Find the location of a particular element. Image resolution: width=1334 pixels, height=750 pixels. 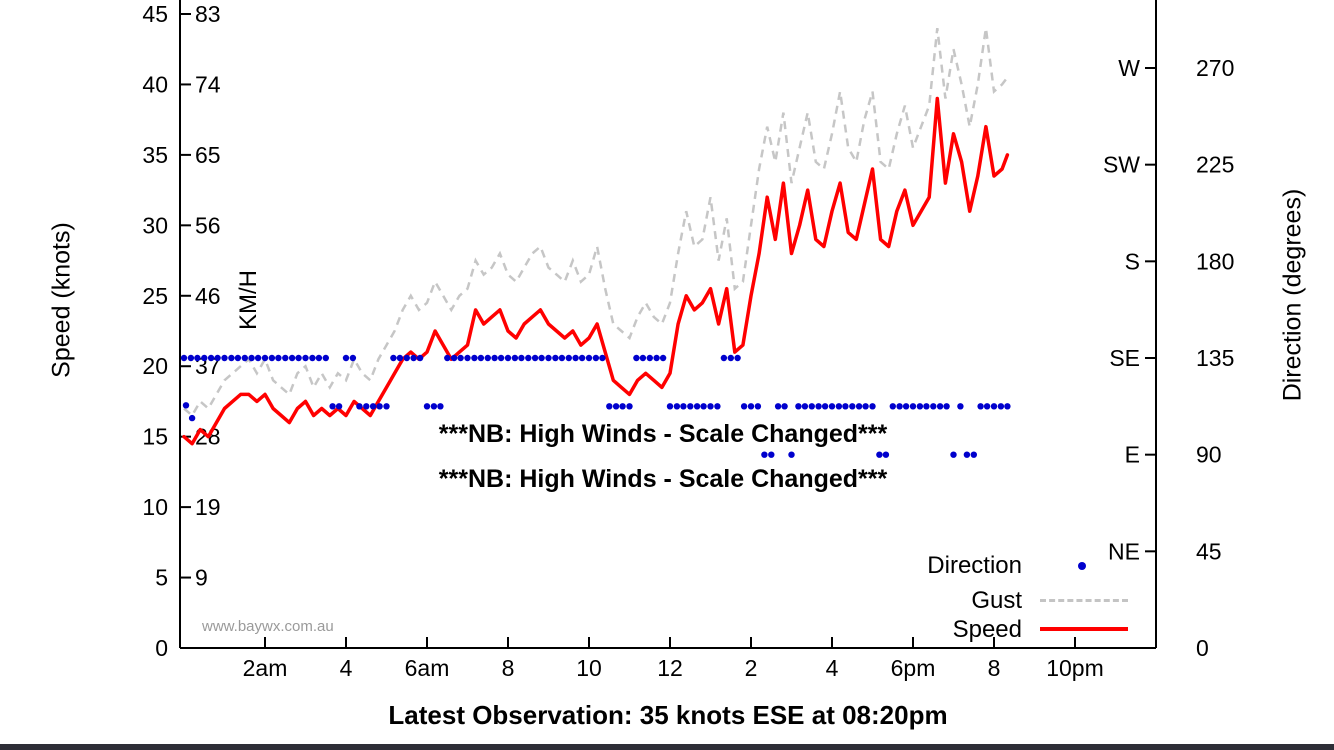

compass-tick-label: SW is located at coordinates (1121, 165).